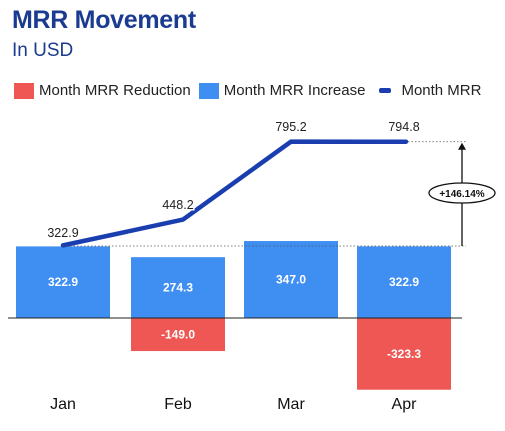 This screenshot has height=431, width=505. What do you see at coordinates (462, 146) in the screenshot?
I see `growth-arrow-head` at bounding box center [462, 146].